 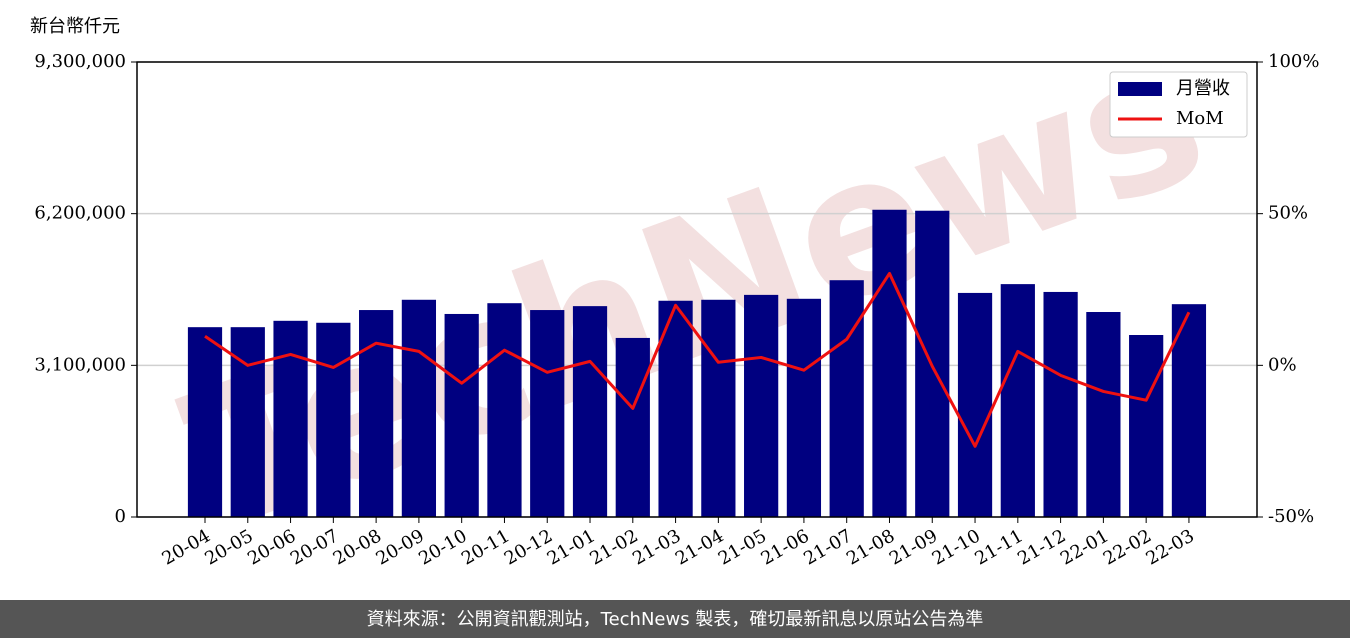 What do you see at coordinates (1200, 118) in the screenshot?
I see `legend-label: MoM` at bounding box center [1200, 118].